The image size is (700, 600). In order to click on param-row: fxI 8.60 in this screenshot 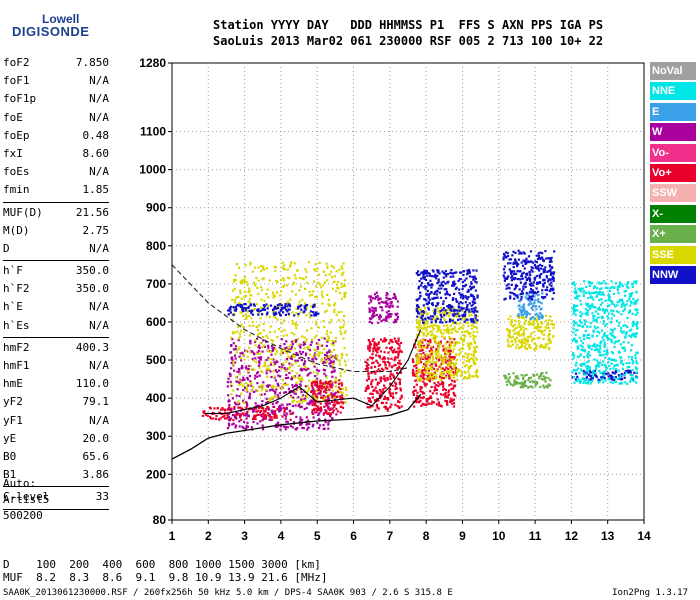, I will do `click(56, 154)`.